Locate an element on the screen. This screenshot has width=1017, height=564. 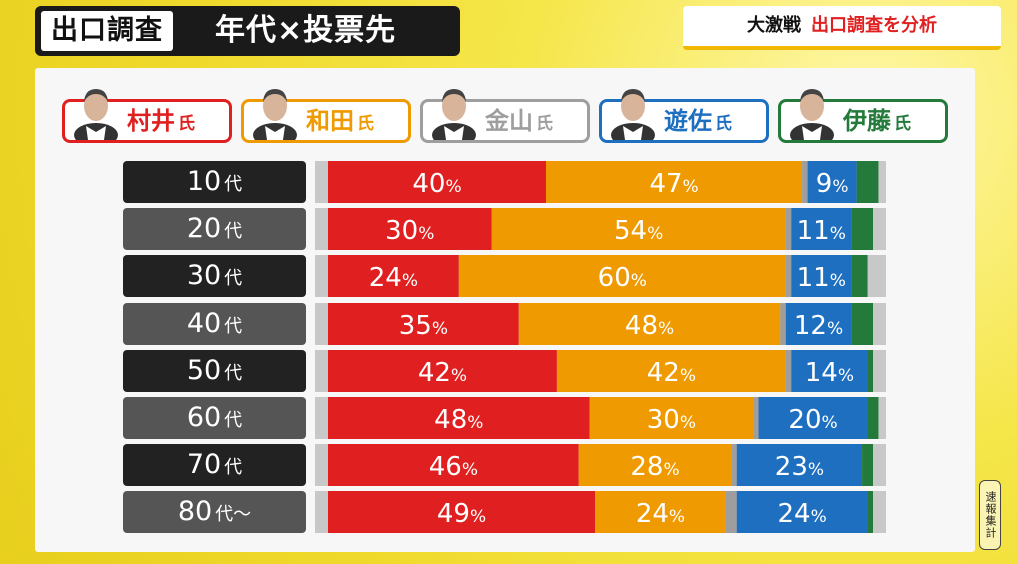
data-label: 48% is located at coordinates (458, 420).